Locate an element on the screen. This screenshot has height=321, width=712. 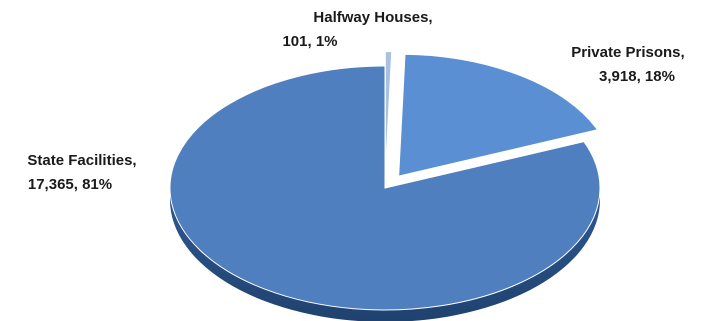
label-private-prisons-line1: Private Prisons, is located at coordinates (627, 52).